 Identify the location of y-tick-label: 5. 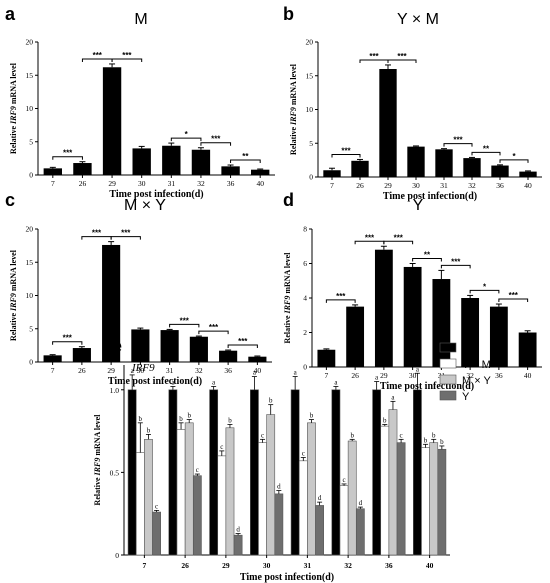
(31, 328).